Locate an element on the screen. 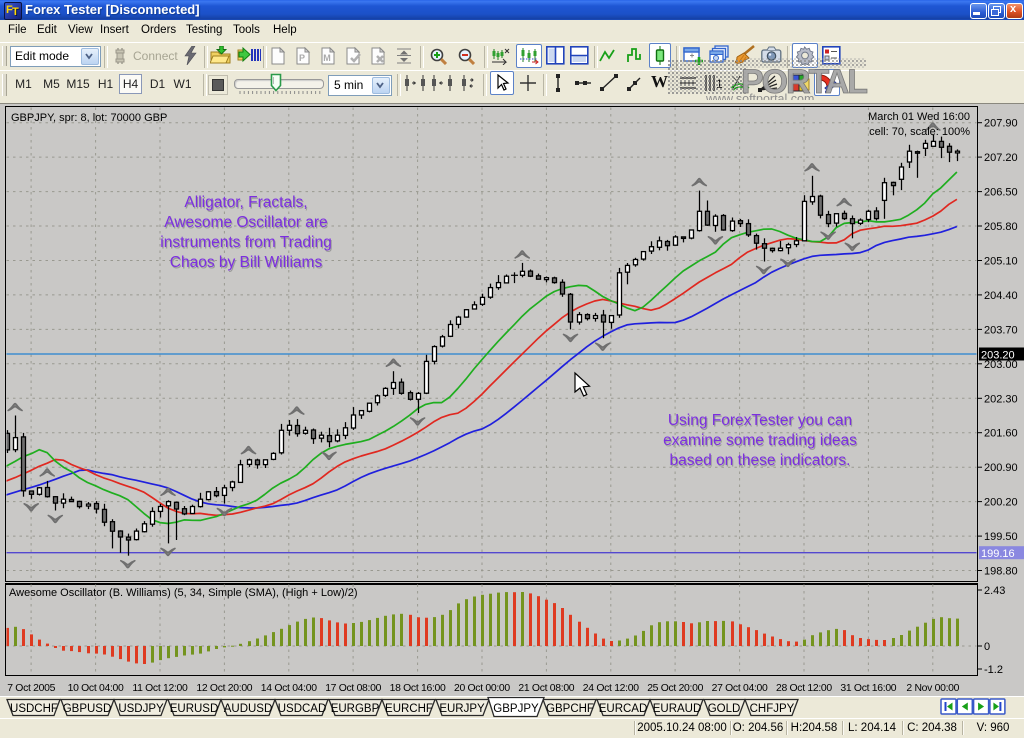 This screenshot has width=1024, height=738. svg-text: 14 Oct 04:00 is located at coordinates (289, 688).